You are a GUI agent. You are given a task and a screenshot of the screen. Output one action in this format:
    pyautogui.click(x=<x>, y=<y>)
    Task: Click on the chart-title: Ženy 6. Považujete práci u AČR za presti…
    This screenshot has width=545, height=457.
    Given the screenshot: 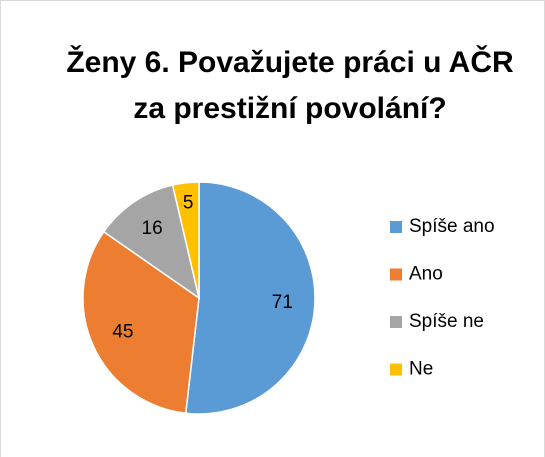 What is the action you would take?
    pyautogui.click(x=290, y=85)
    